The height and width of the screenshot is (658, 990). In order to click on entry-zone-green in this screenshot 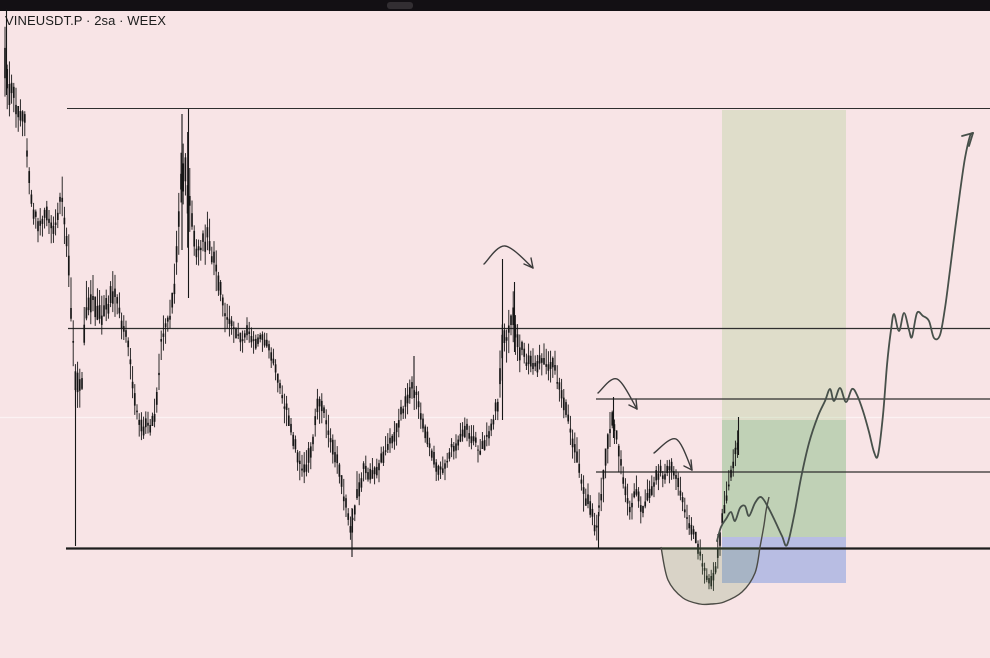, I will do `click(784, 478)`.